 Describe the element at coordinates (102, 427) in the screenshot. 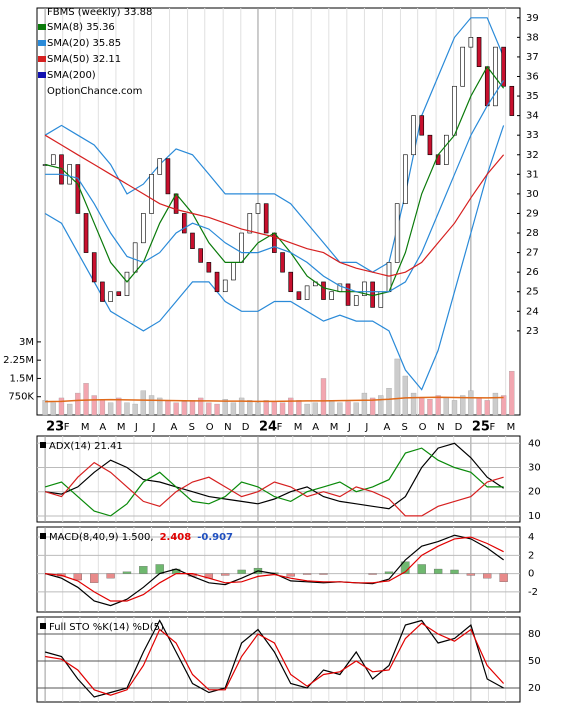

I see `x-tick-label: A` at that location.